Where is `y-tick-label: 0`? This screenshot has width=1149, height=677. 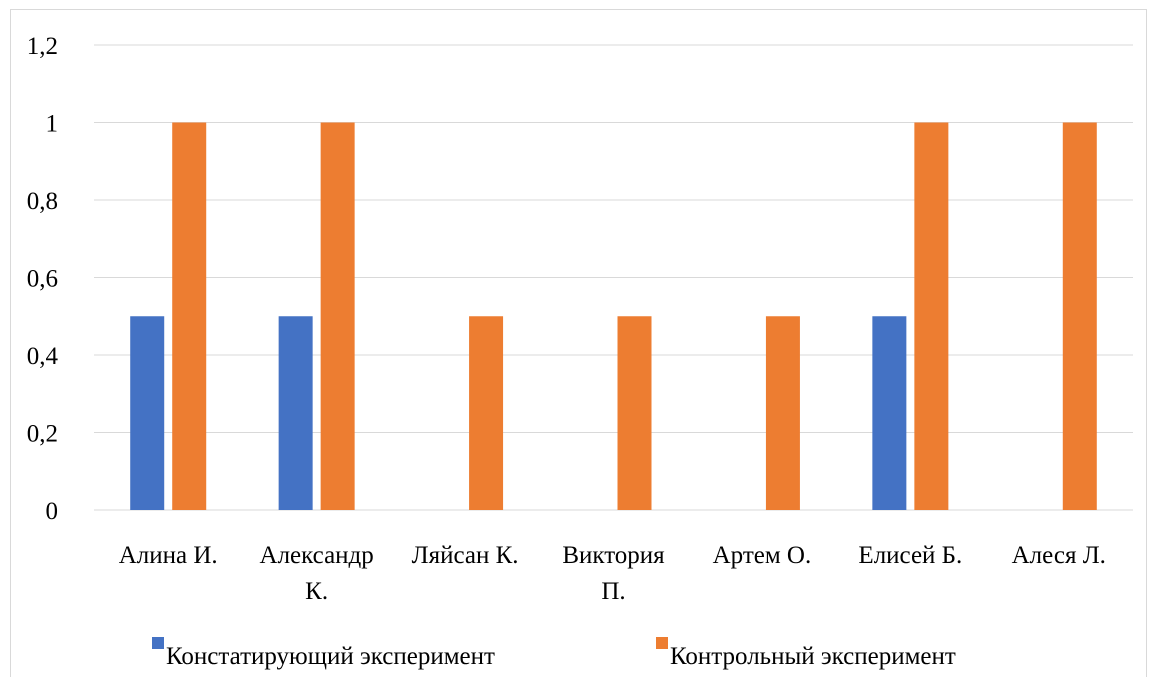
y-tick-label: 0 is located at coordinates (52, 511).